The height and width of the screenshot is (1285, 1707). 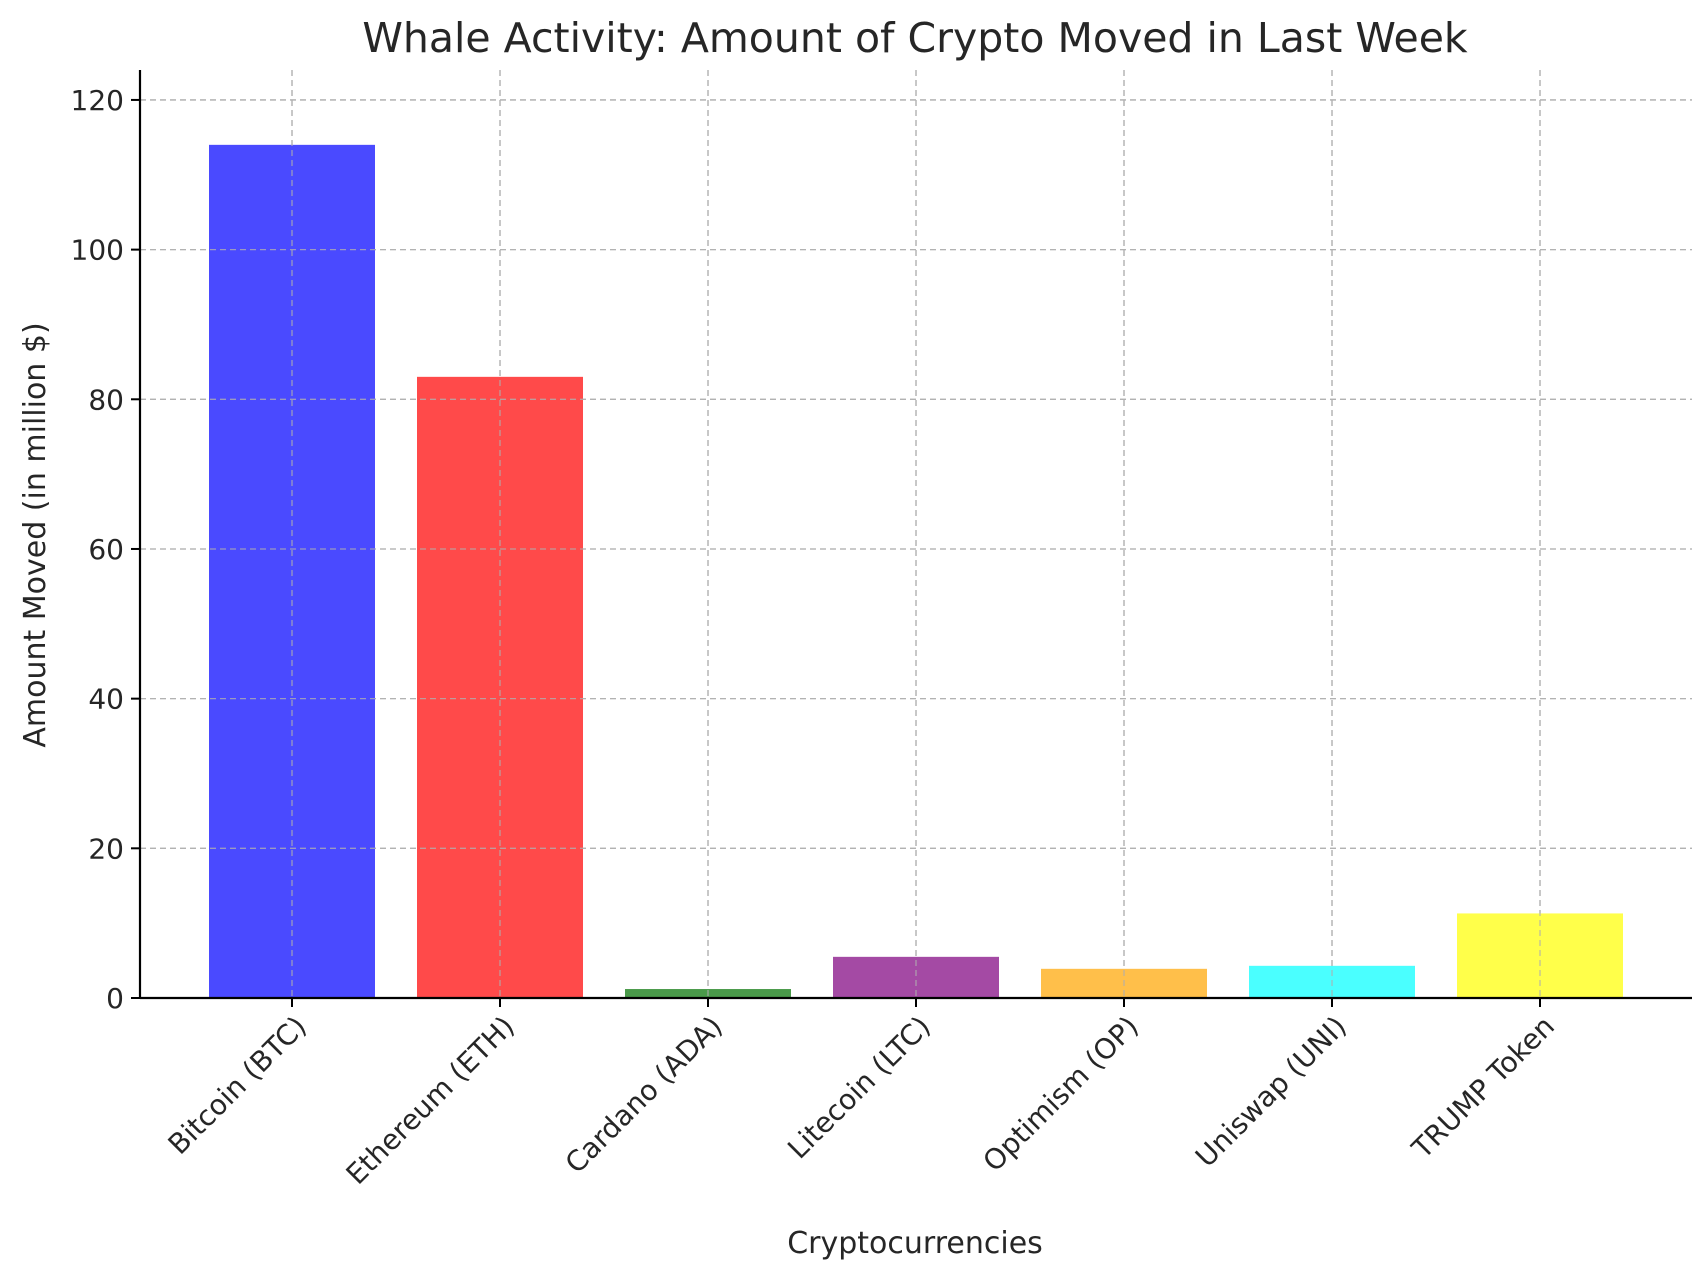 What do you see at coordinates (1271, 1092) in the screenshot?
I see `x-tick-label-5: Uniswap (UNI)` at bounding box center [1271, 1092].